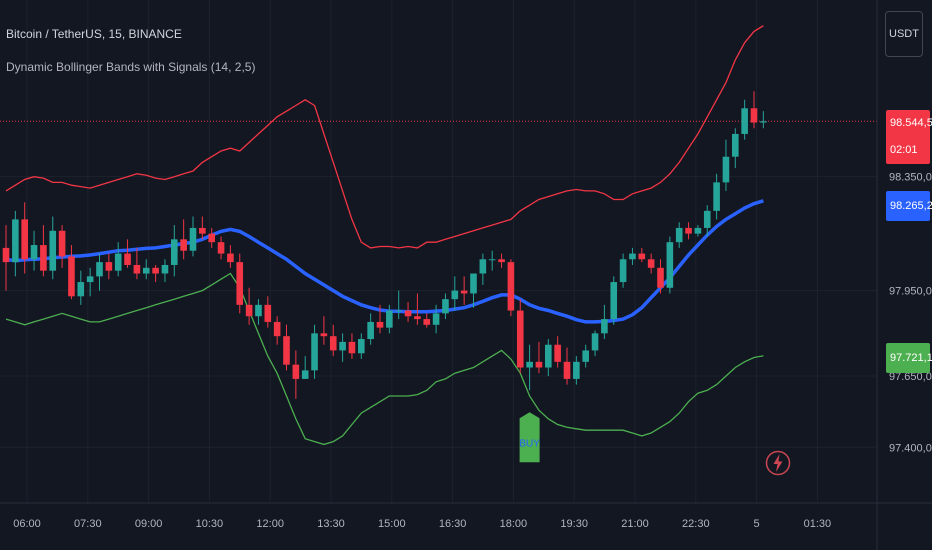 The height and width of the screenshot is (550, 932). I want to click on bar-countdown: 02:01, so click(904, 150).